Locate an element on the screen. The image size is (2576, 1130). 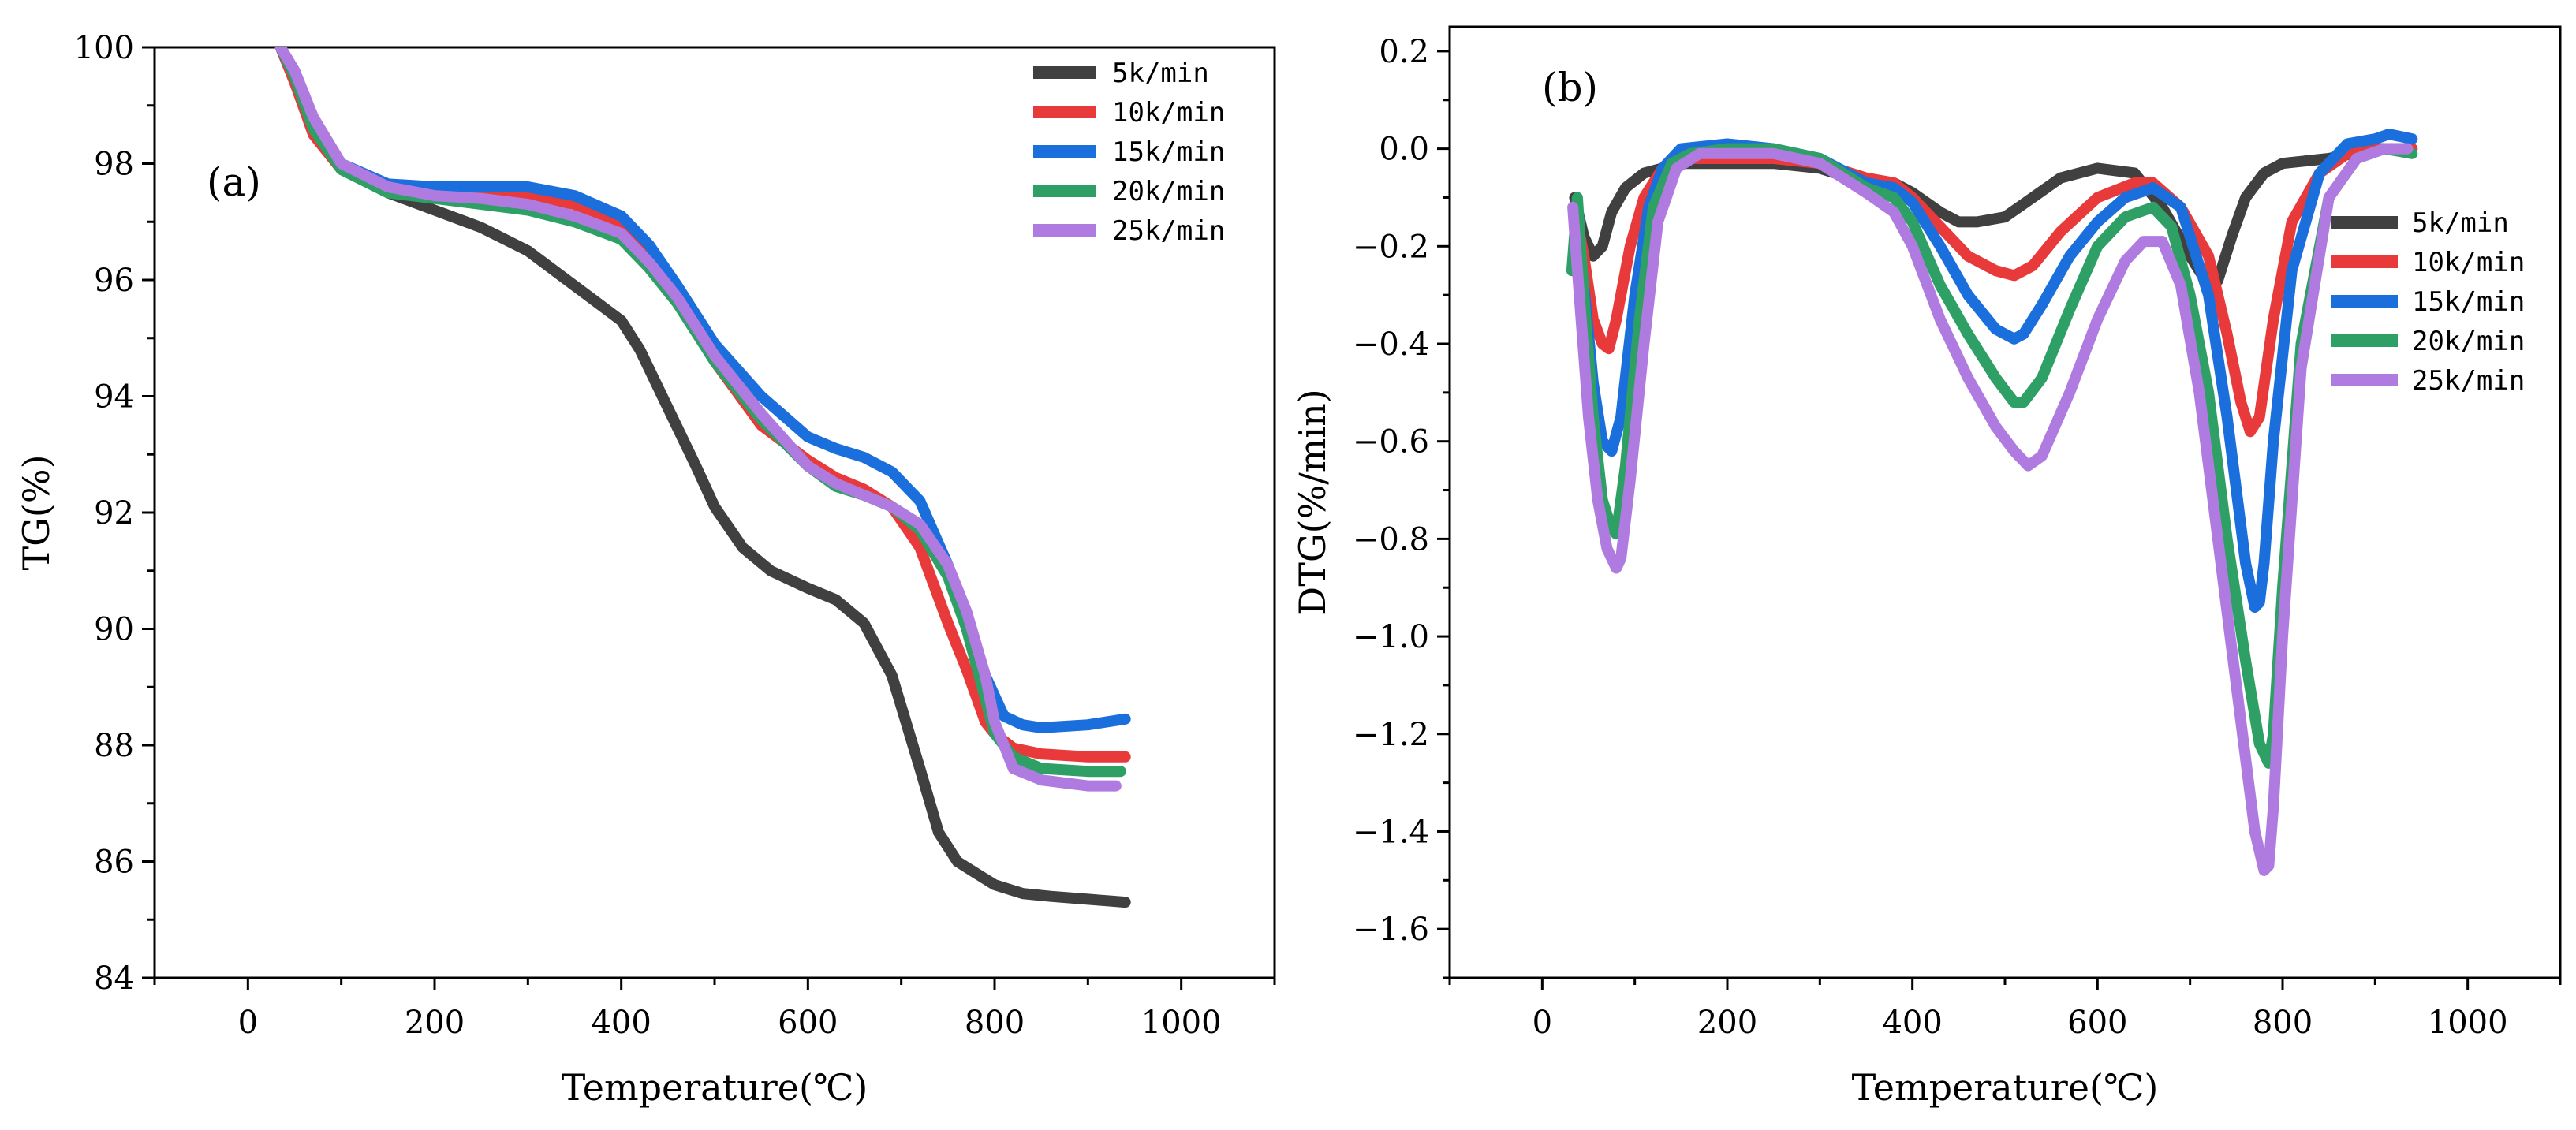
y-tick-label: −0.4 is located at coordinates (1391, 344).